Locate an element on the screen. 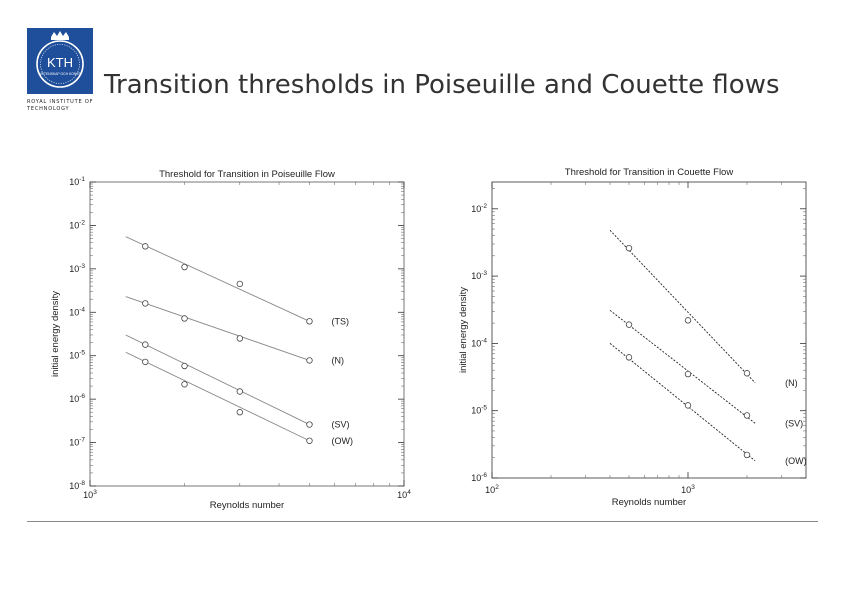 Image resolution: width=842 pixels, height=595 pixels. y-tick-label: 10⁻⁸ is located at coordinates (77, 485).